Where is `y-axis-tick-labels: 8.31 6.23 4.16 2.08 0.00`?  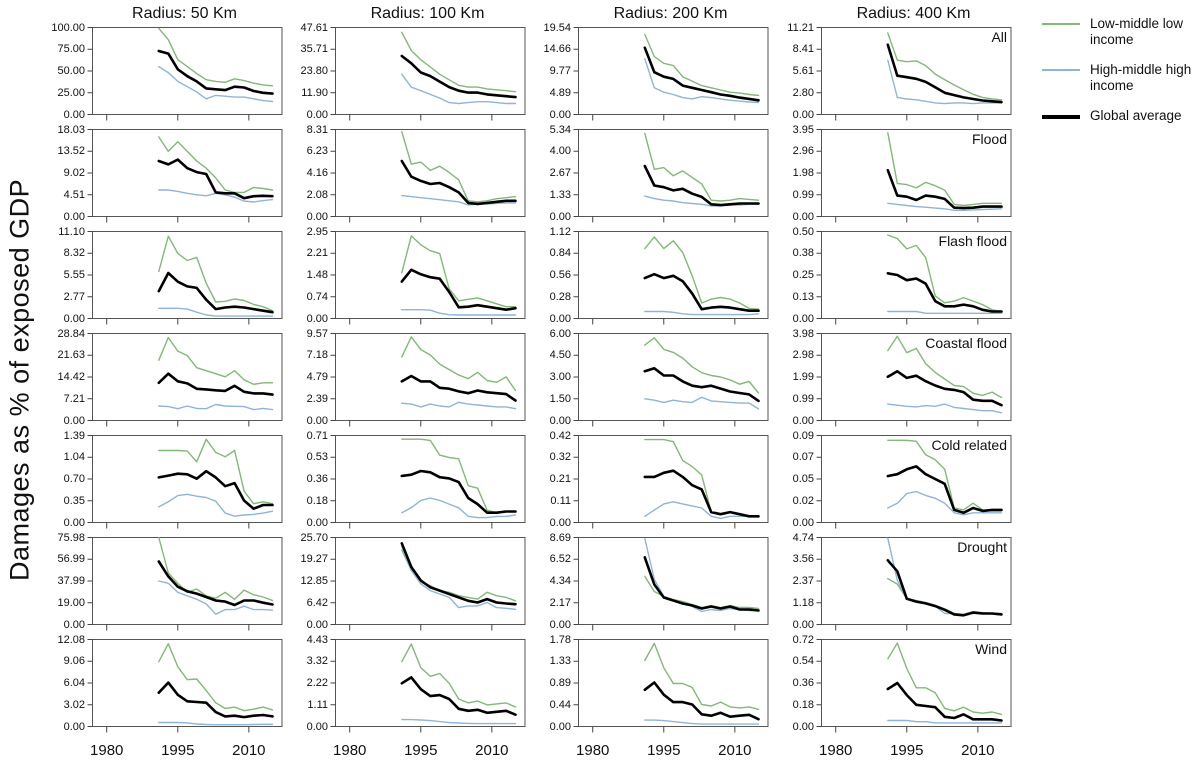 y-axis-tick-labels: 8.31 6.23 4.16 2.08 0.00 is located at coordinates (306, 173).